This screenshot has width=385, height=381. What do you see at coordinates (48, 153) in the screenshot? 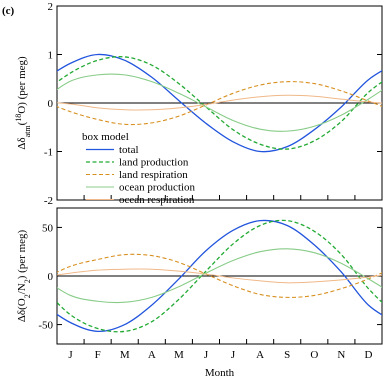
I see `y-tick-label: -1` at bounding box center [48, 153].